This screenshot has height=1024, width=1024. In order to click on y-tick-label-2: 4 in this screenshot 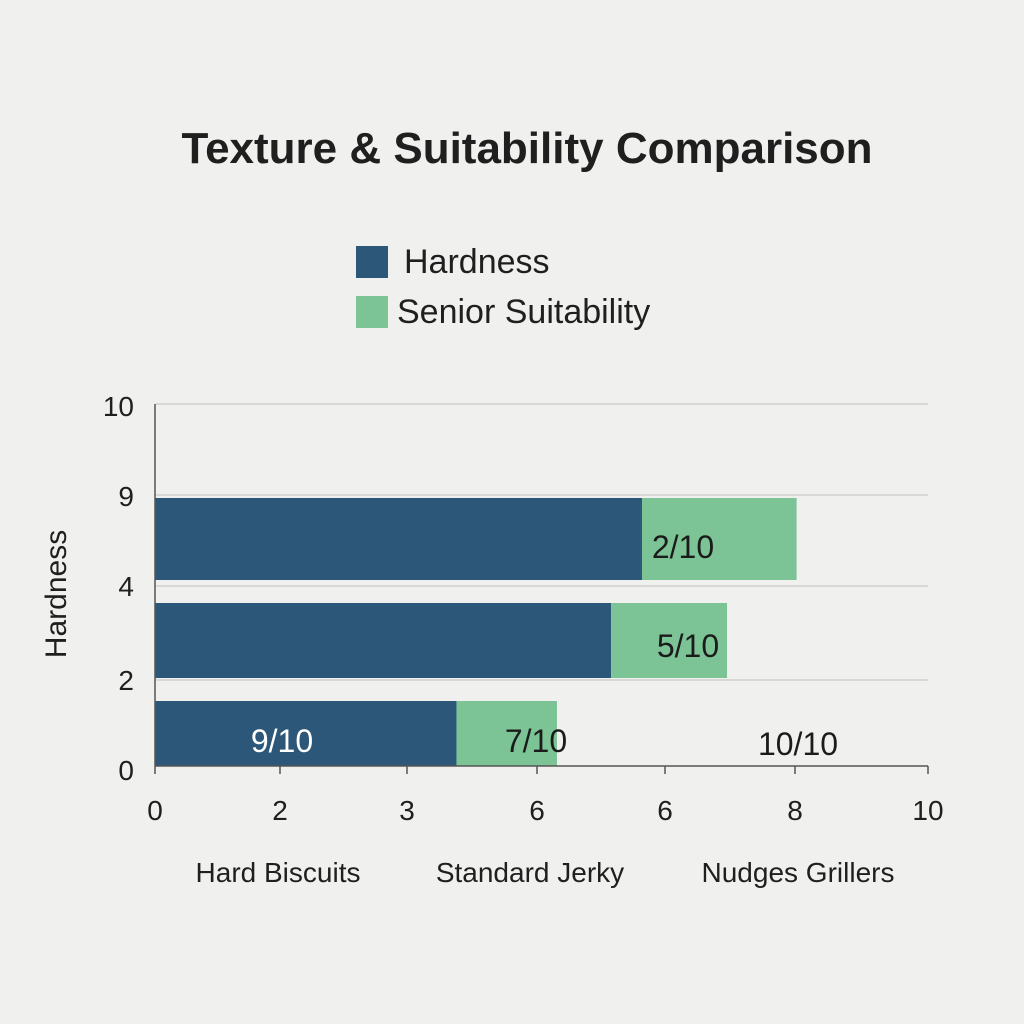, I will do `click(126, 586)`.